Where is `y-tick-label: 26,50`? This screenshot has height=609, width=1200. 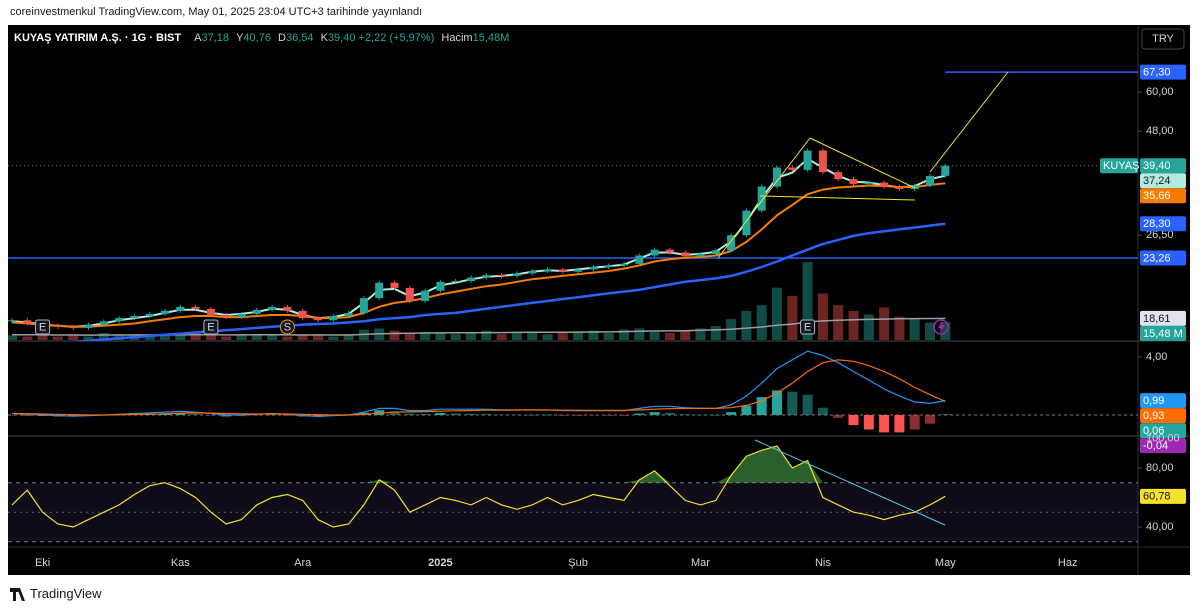 y-tick-label: 26,50 is located at coordinates (1160, 235).